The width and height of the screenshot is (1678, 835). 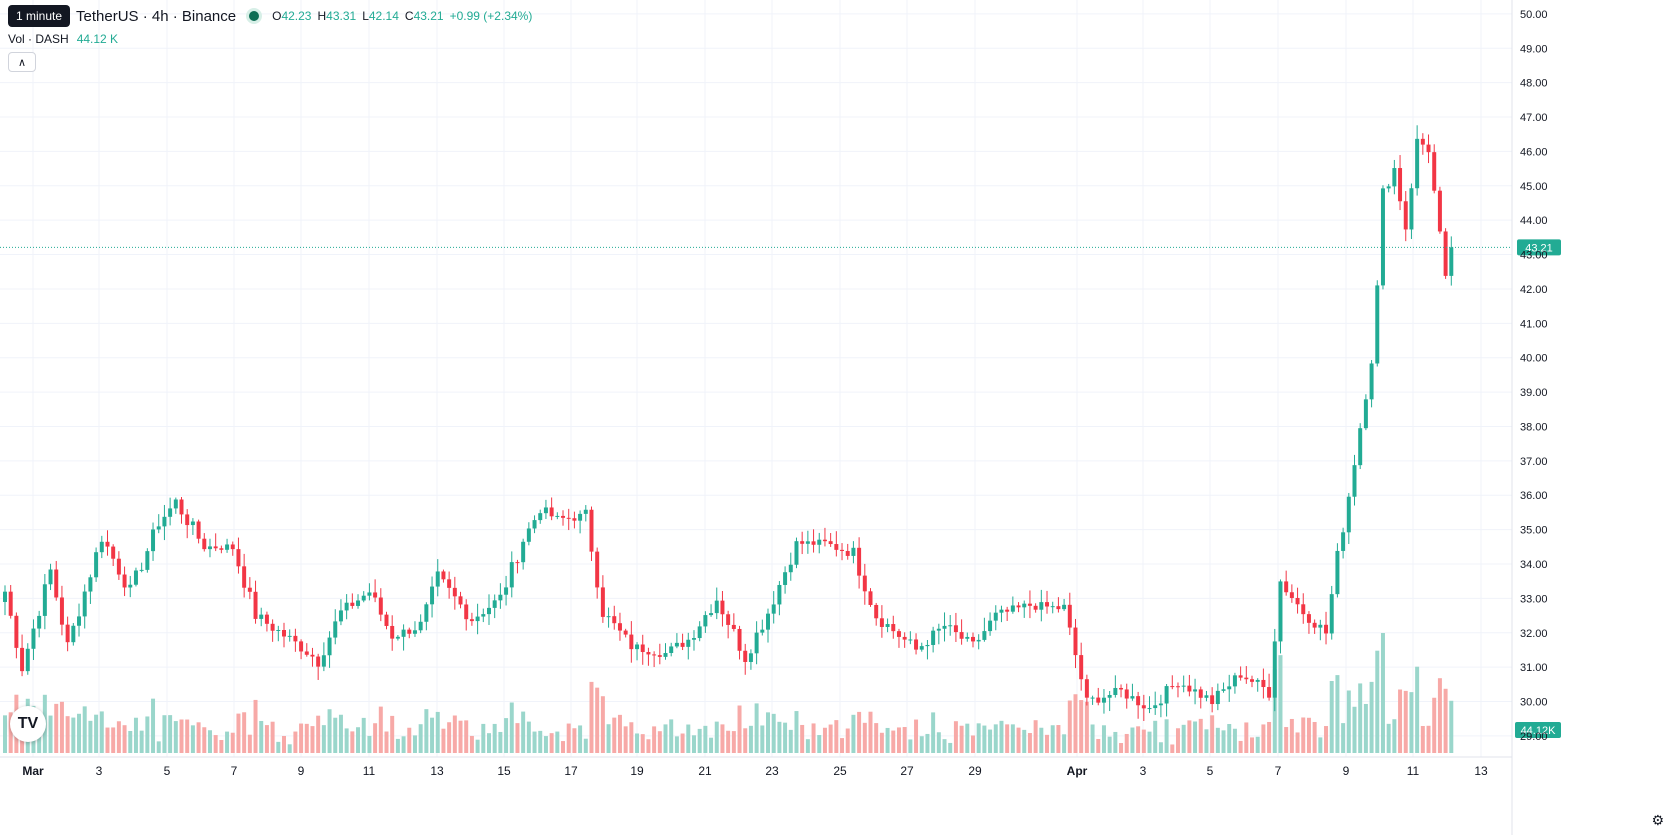 What do you see at coordinates (1534, 668) in the screenshot?
I see `price-tick-label: 31.00` at bounding box center [1534, 668].